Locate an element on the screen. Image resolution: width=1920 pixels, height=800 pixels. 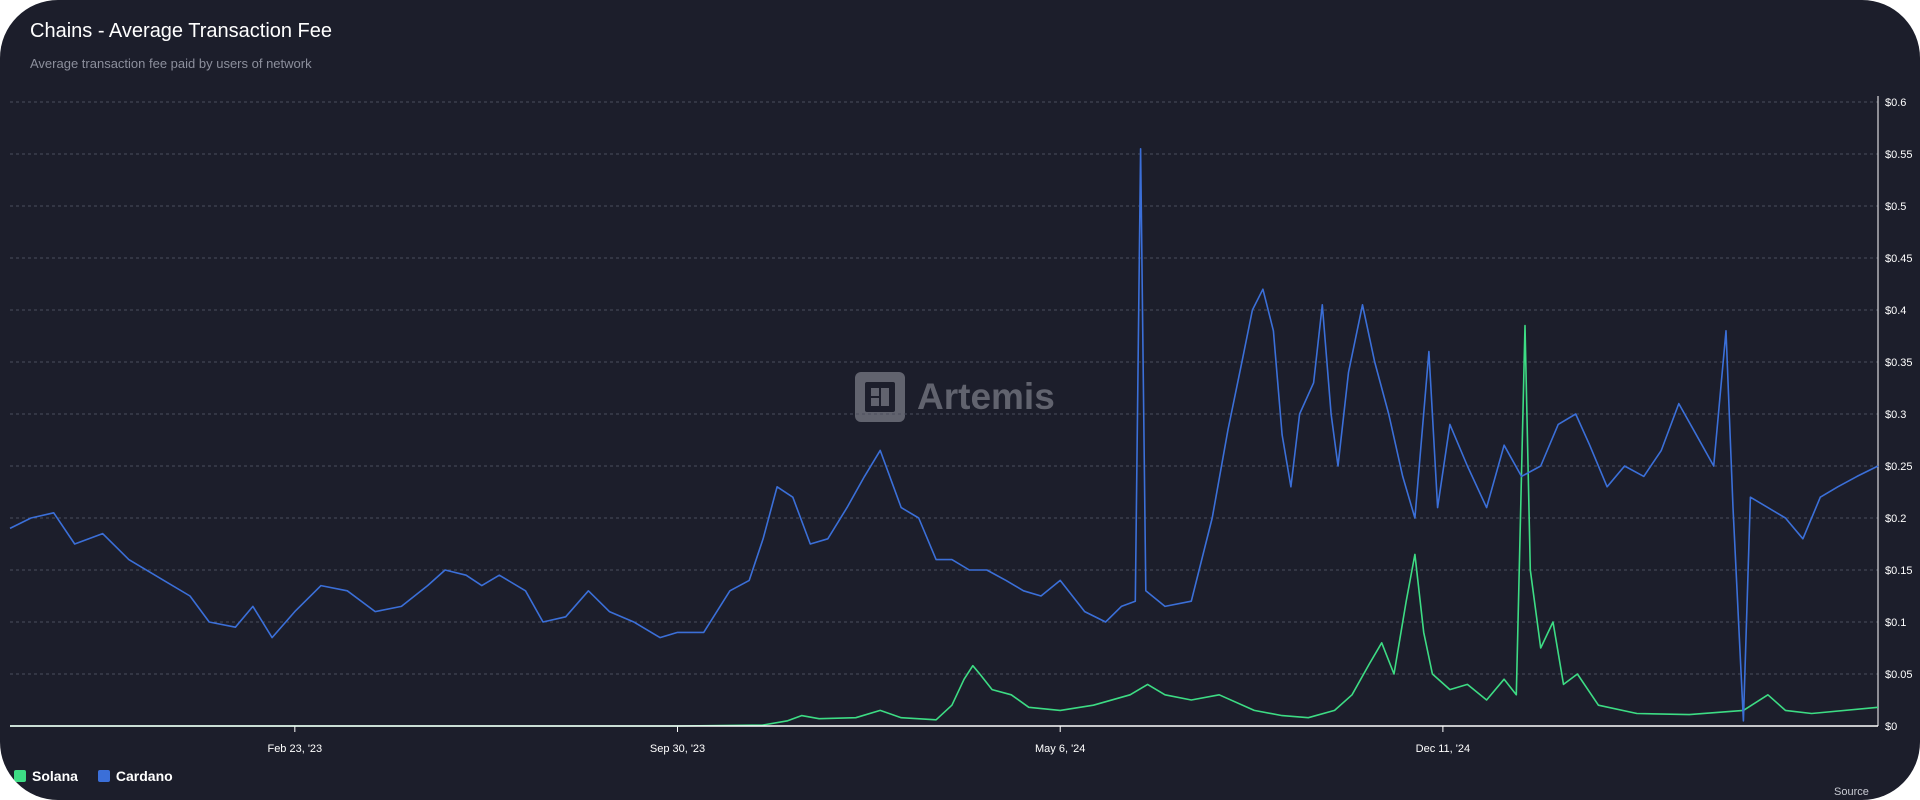
legend-item-cardano: Cardano is located at coordinates (135, 776).